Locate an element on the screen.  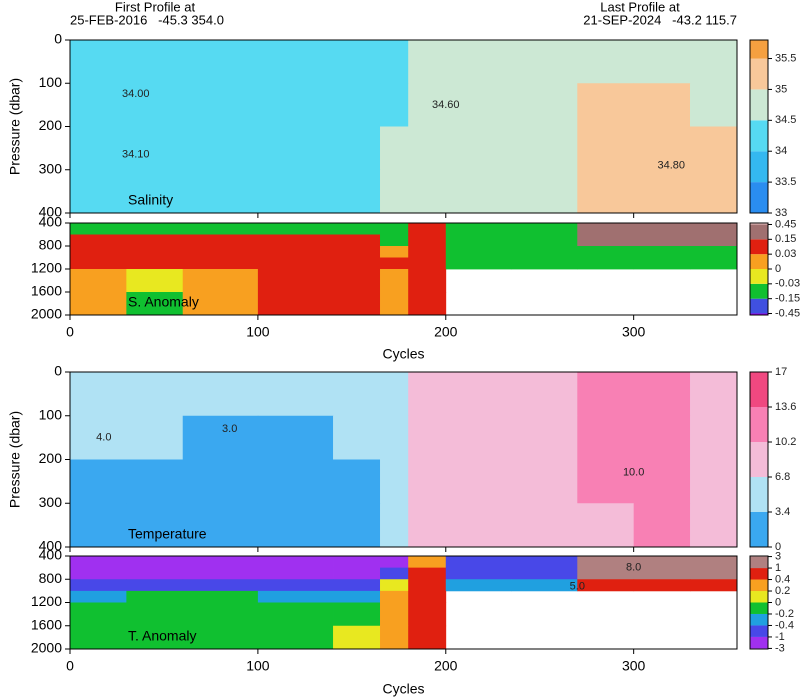
colorbar-tick-label: 0 is located at coordinates (778, 602).